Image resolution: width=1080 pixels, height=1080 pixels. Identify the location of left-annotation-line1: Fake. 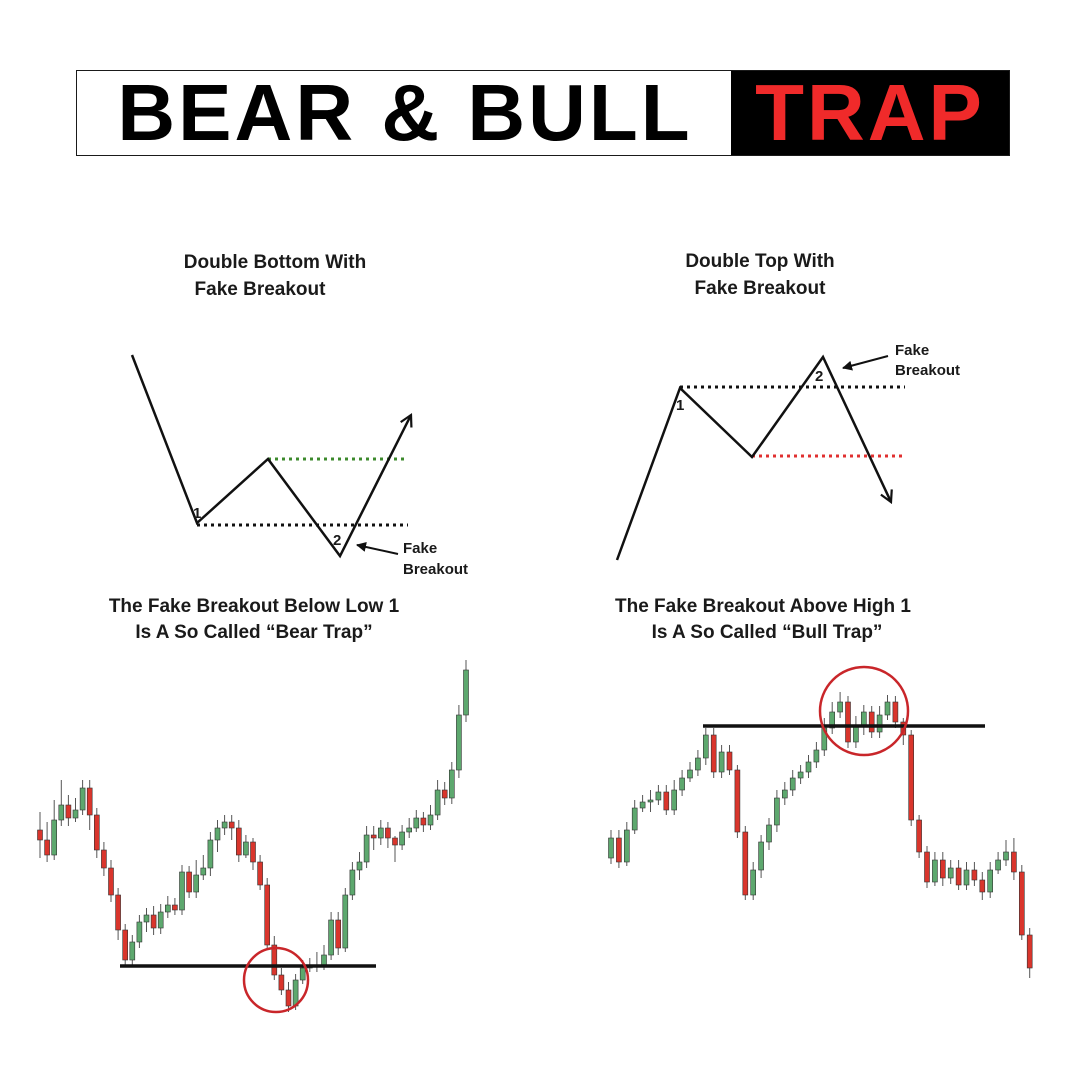
(420, 548).